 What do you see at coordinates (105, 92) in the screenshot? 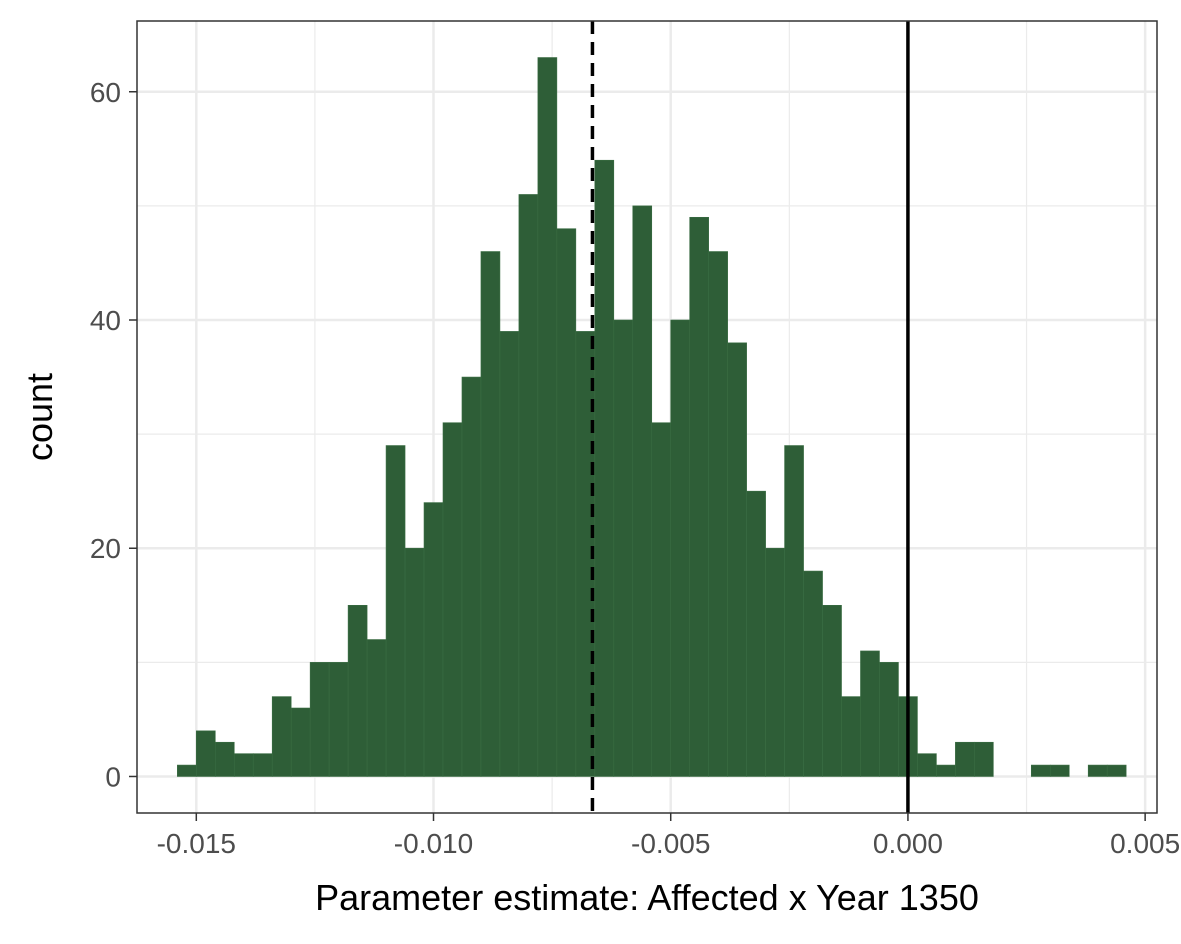
I see `y-tick-label: 60` at bounding box center [105, 92].